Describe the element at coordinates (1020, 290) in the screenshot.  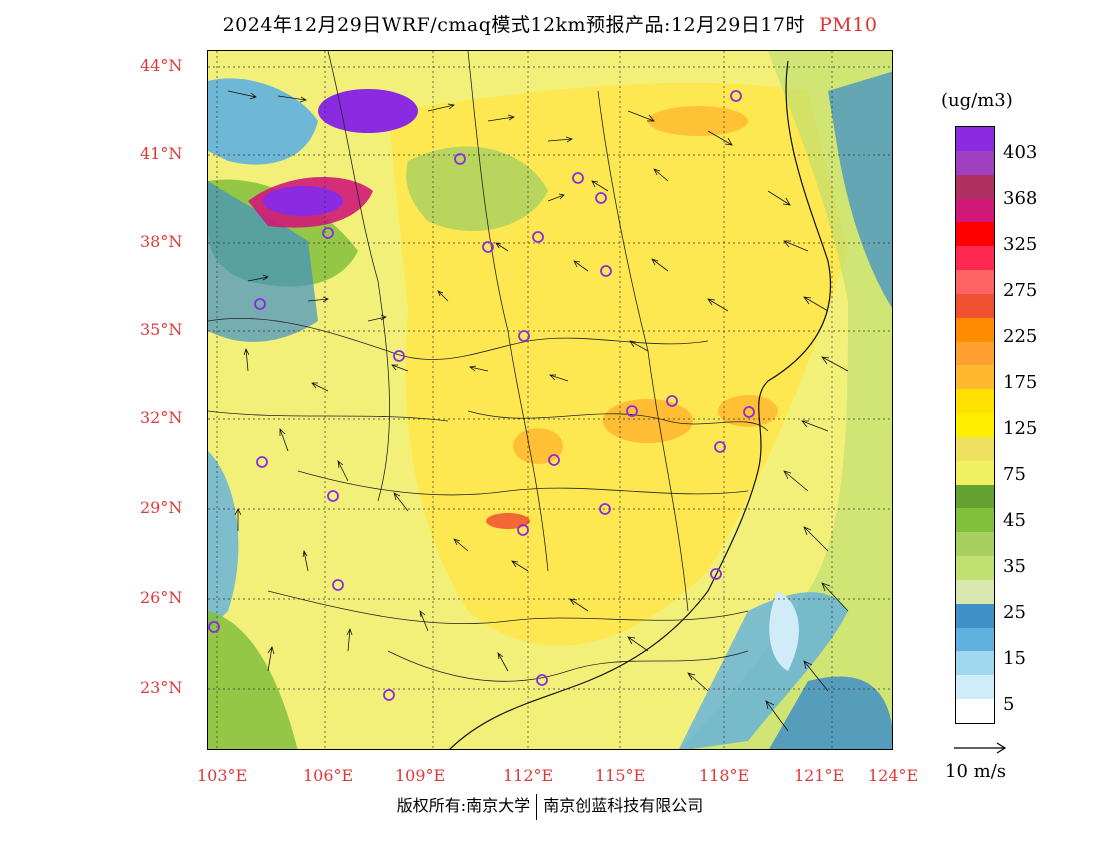
I see `legend-label-275: 275` at that location.